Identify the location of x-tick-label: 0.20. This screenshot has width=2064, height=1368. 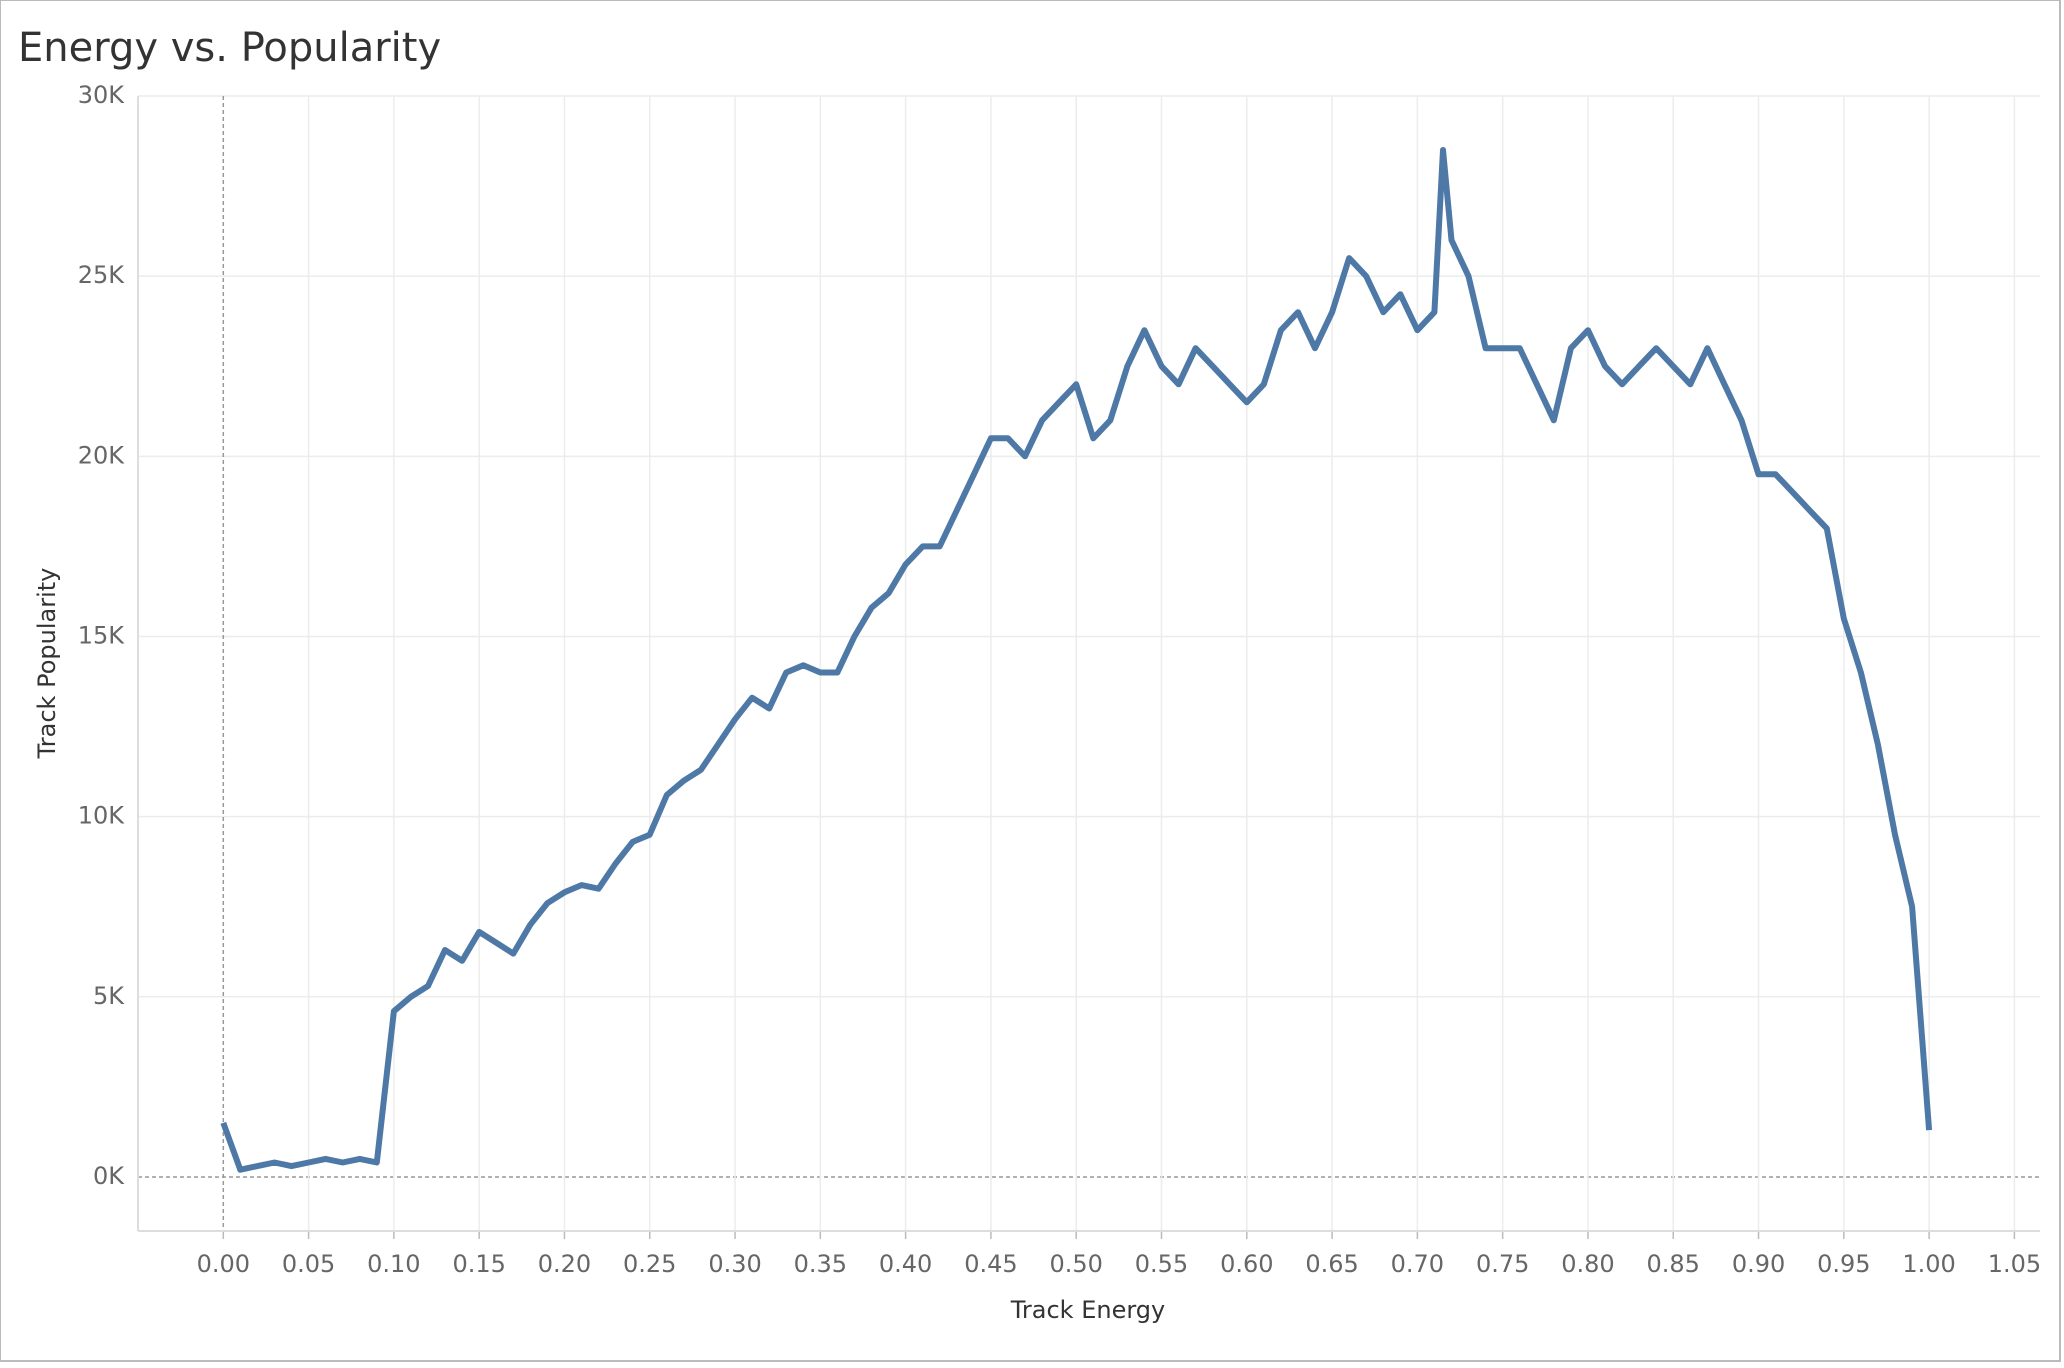
(564, 1264).